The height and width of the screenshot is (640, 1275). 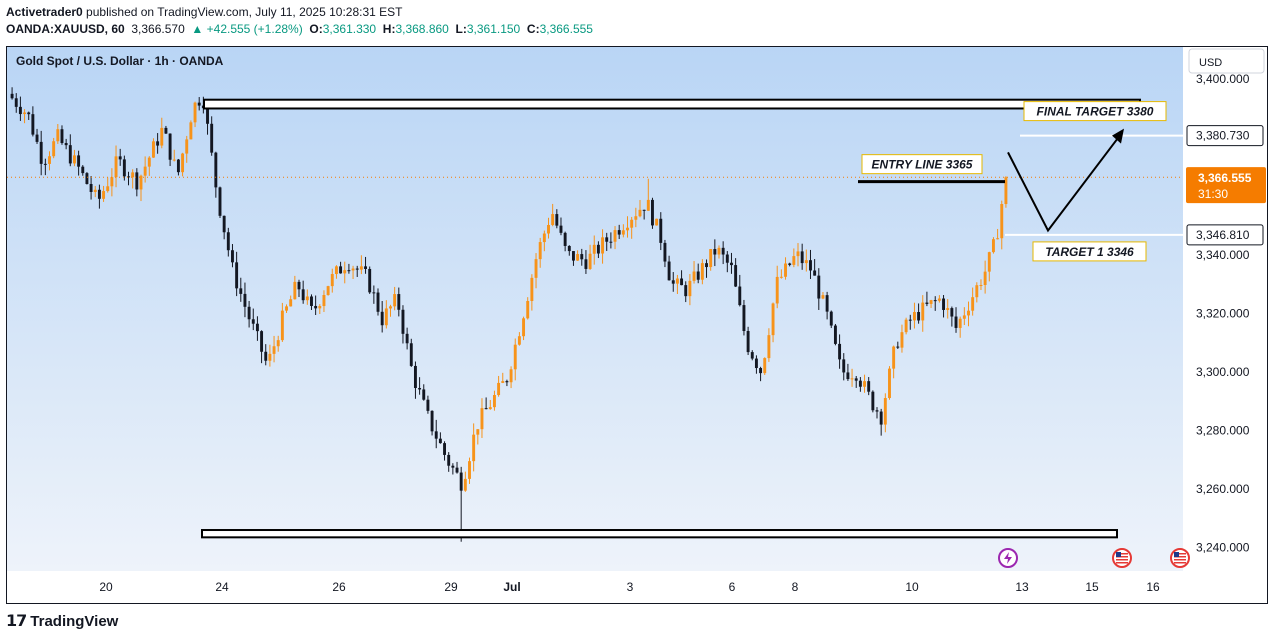 What do you see at coordinates (644, 571) in the screenshot?
I see `time-axis: 20 24 26 29 Jul 3 6 8 10 13 15 16` at bounding box center [644, 571].